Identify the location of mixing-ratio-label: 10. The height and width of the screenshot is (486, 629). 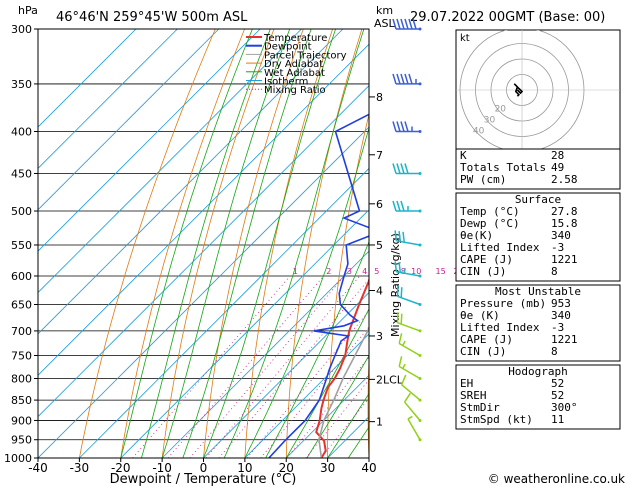
(416, 271).